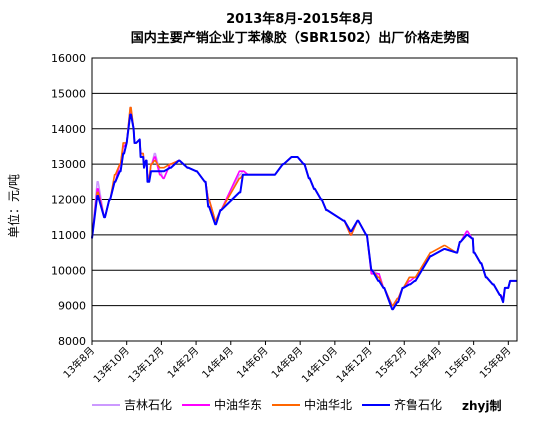 The height and width of the screenshot is (428, 559). Describe the element at coordinates (425, 362) in the screenshot. I see `x-tick-label: 15年4月` at that location.